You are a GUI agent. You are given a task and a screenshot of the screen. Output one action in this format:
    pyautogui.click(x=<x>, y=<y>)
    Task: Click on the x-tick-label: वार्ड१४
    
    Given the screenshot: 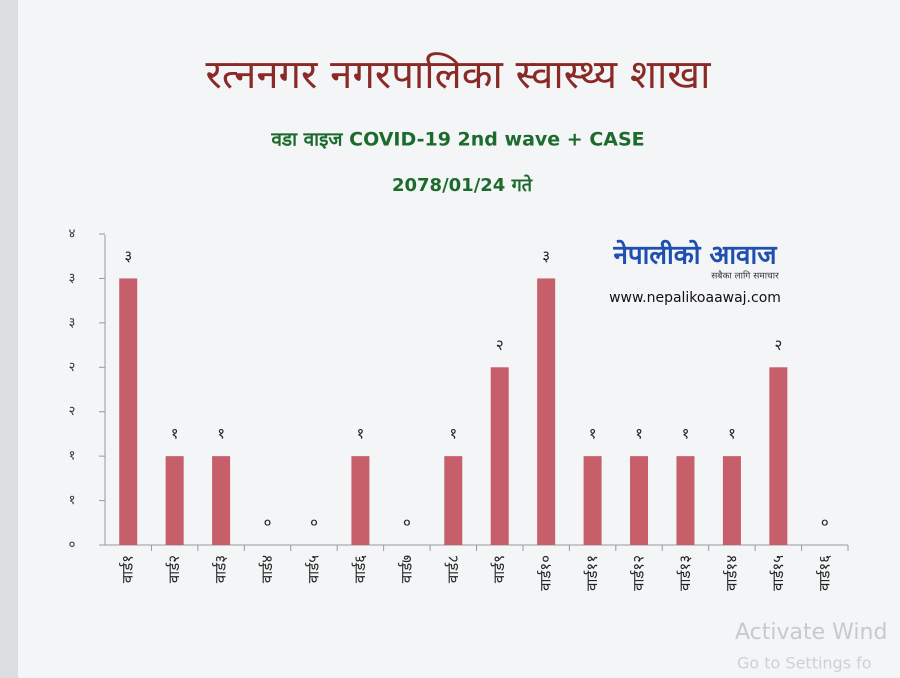 What is the action you would take?
    pyautogui.click(x=731, y=573)
    